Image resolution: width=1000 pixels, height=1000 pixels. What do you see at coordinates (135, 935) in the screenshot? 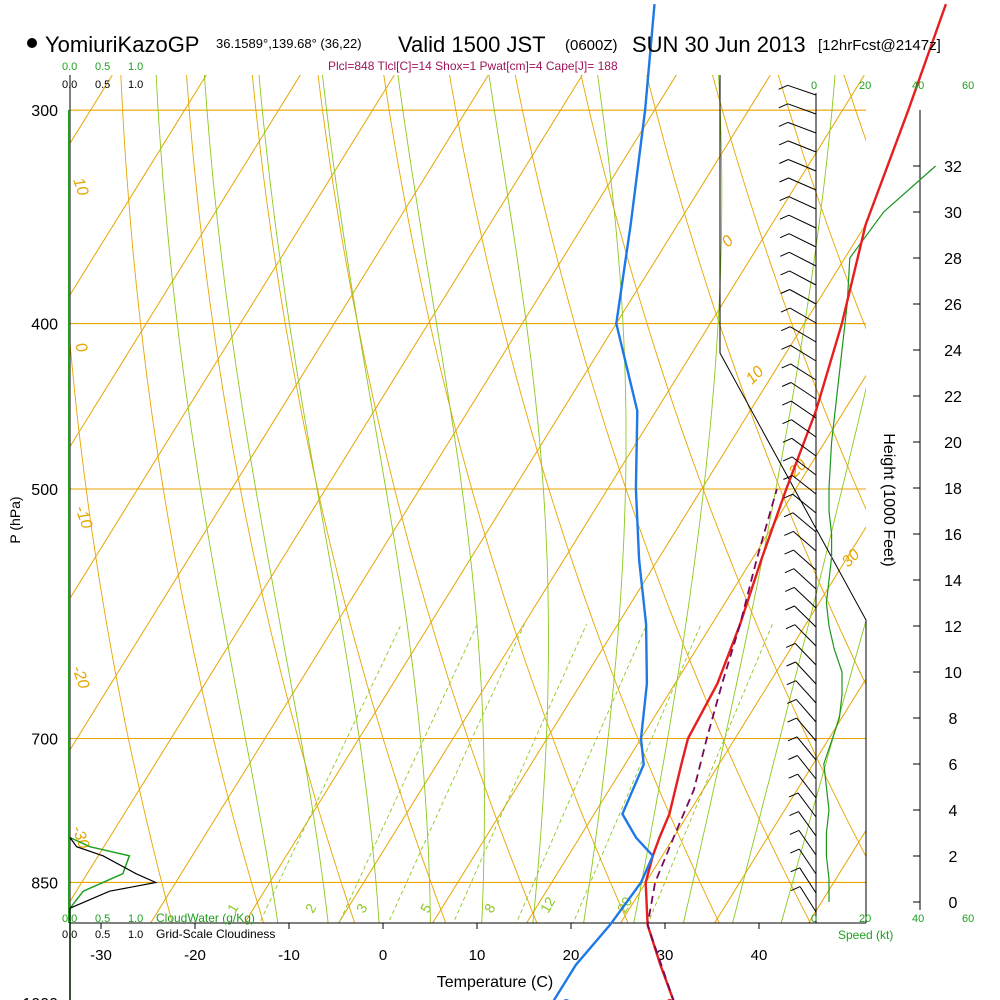
I see `cloud-scale-black-bottom-2: 1.0` at bounding box center [135, 935].